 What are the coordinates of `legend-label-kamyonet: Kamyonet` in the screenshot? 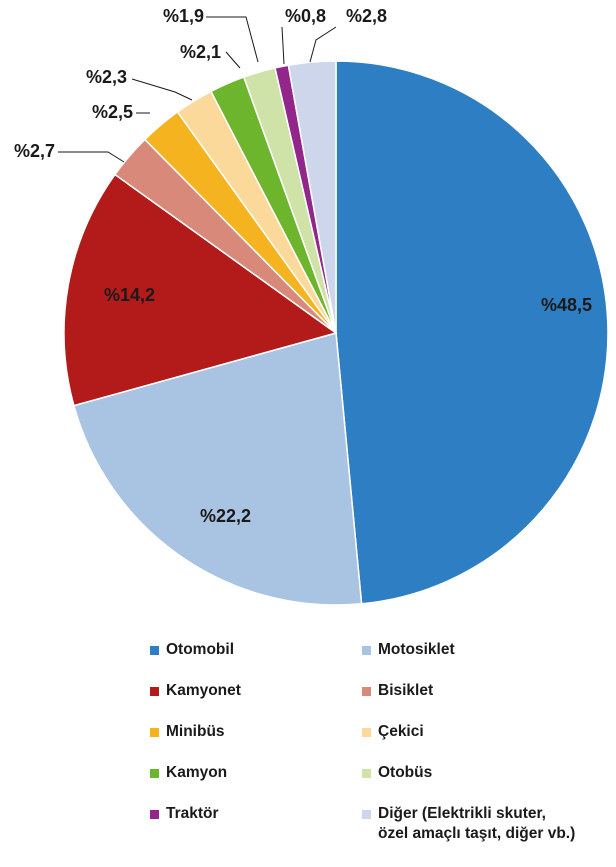 It's located at (203, 690).